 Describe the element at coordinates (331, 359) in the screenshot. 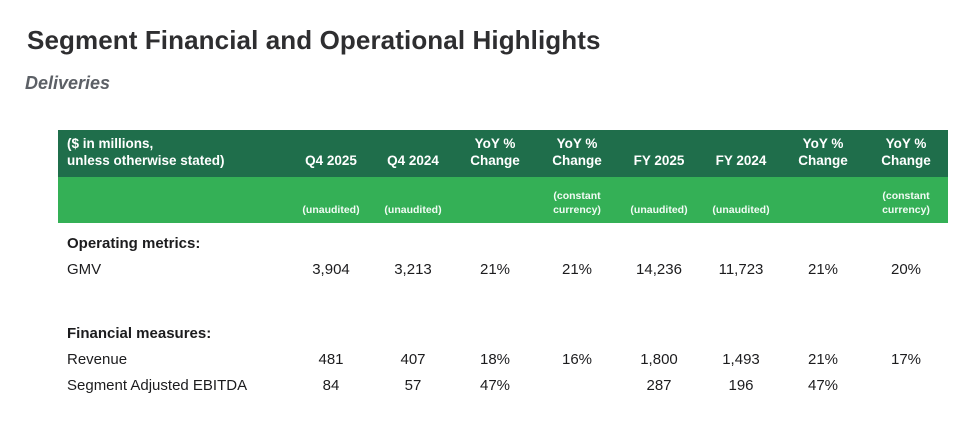

I see `value-cell: 481` at that location.